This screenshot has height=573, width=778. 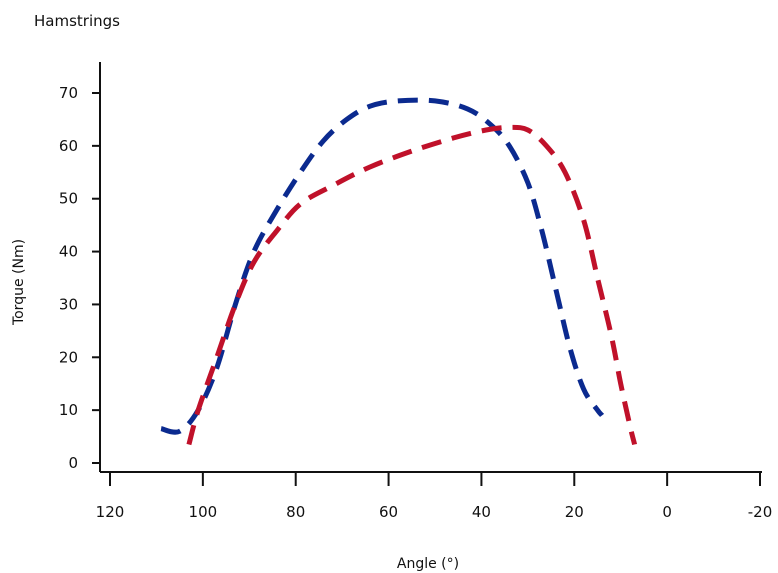 I want to click on x-tick-label: 0, so click(x=667, y=512).